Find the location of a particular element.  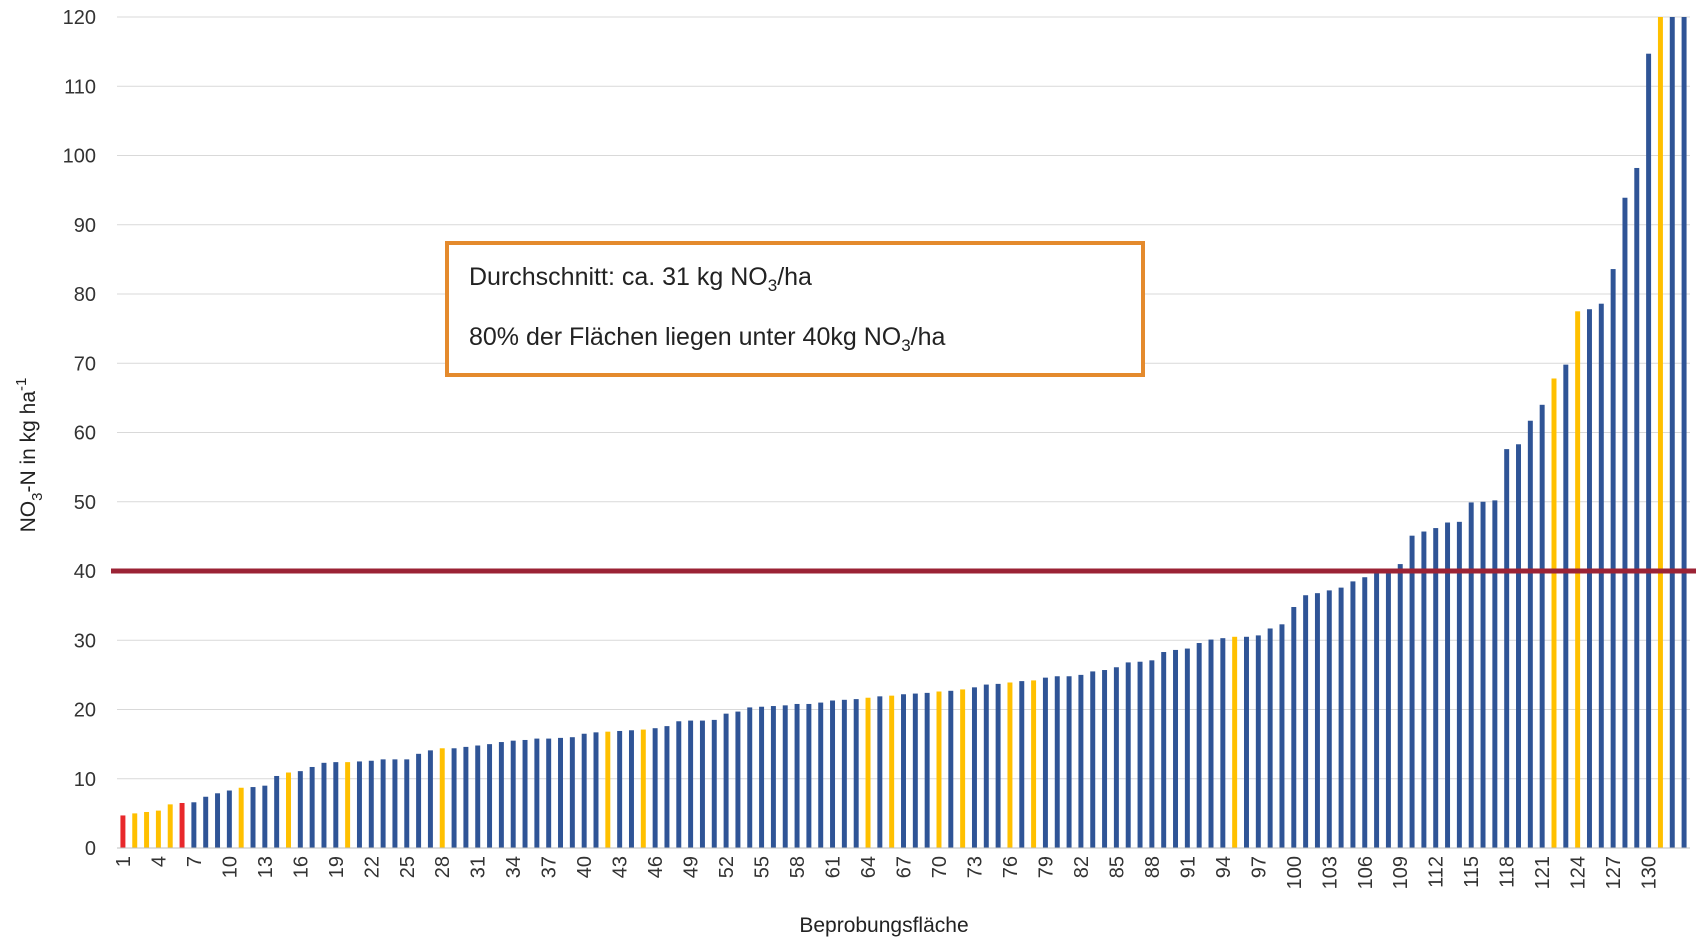

x-tick-label: 19 is located at coordinates (337, 867).